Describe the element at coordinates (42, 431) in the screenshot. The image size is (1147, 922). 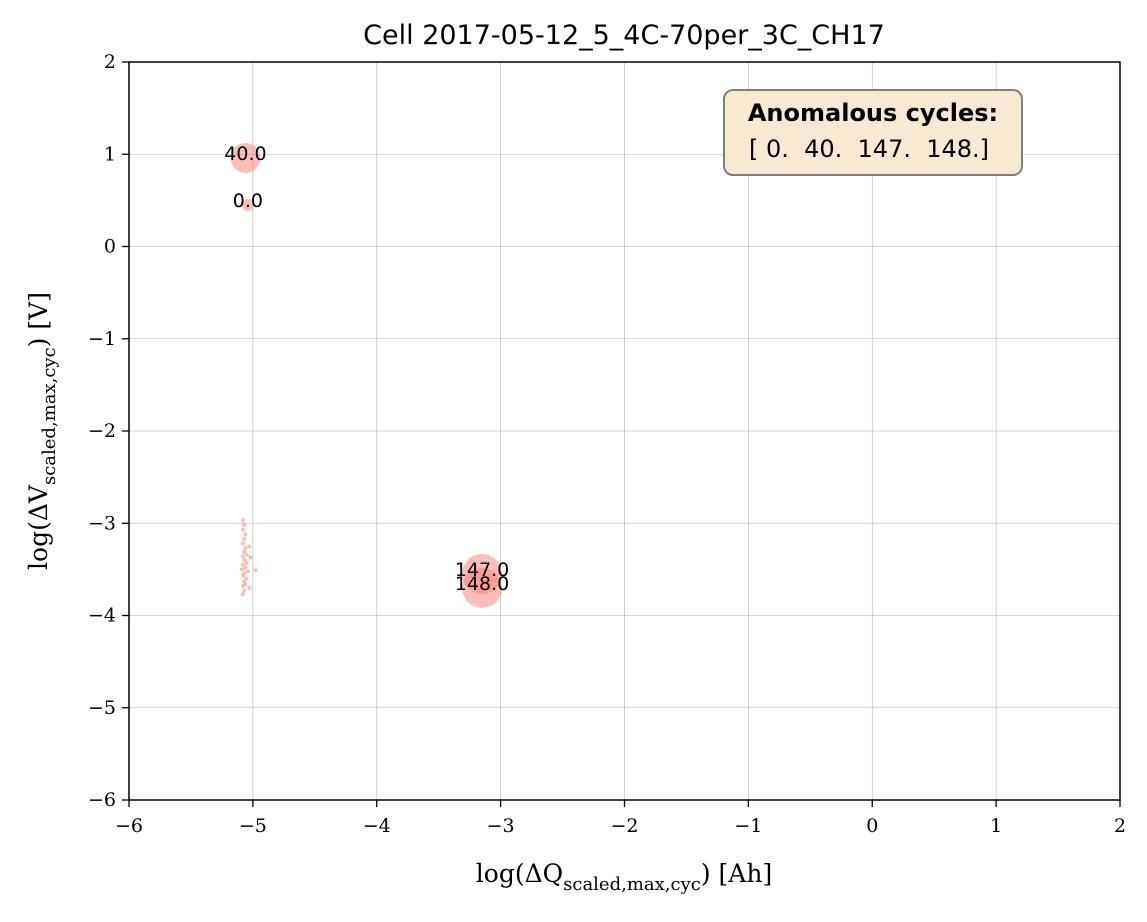
I see `y-axis-label: log(ΔVscaled,max,cyc) [V]` at that location.